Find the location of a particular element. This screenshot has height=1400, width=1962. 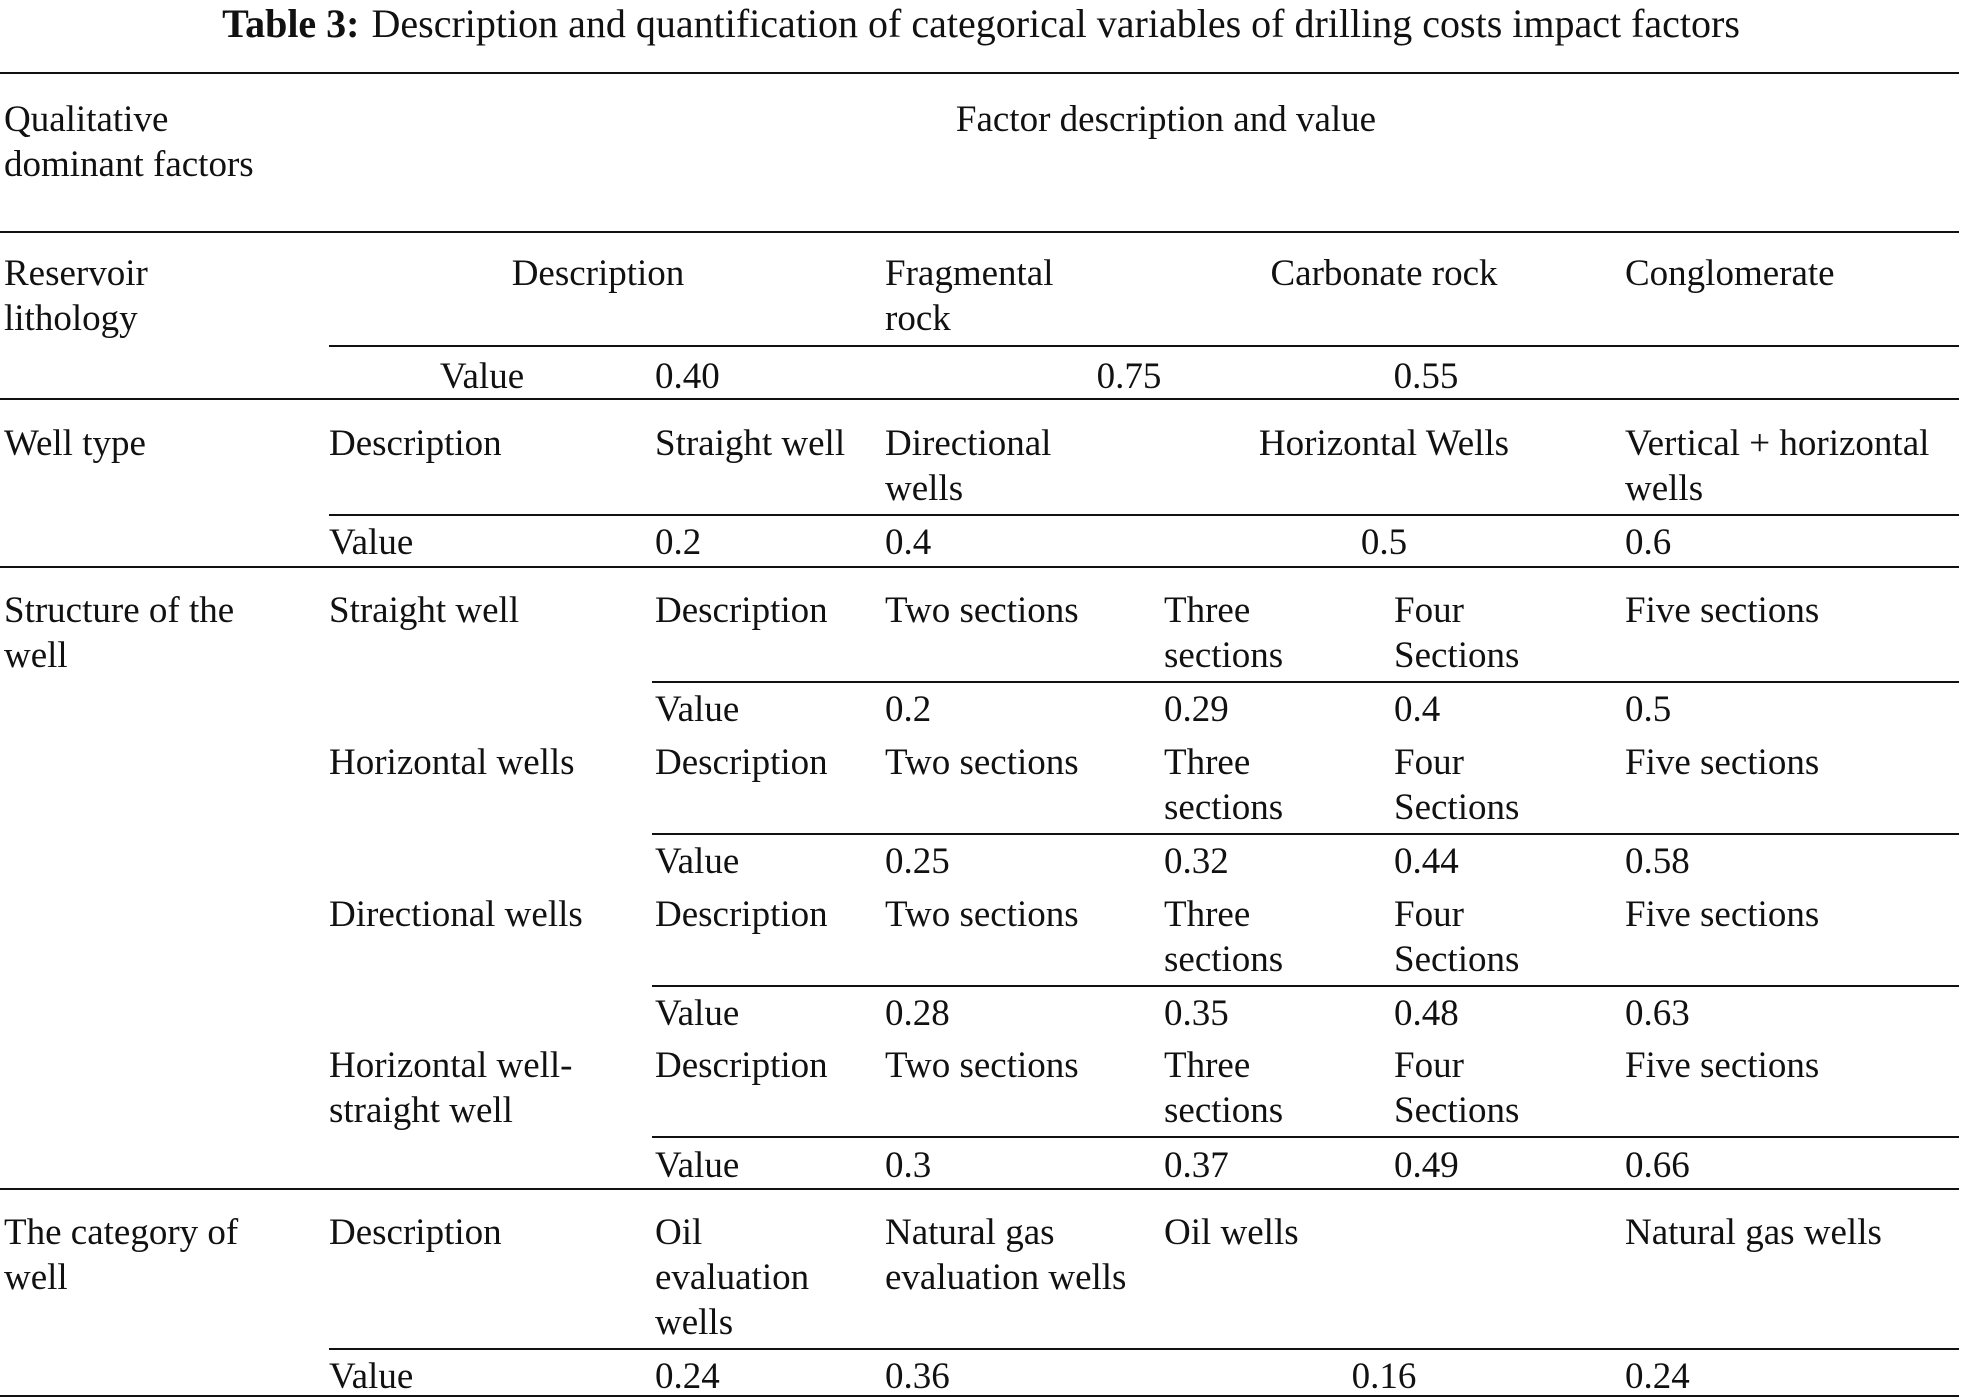

subtype-cell: Straight well is located at coordinates (424, 610).